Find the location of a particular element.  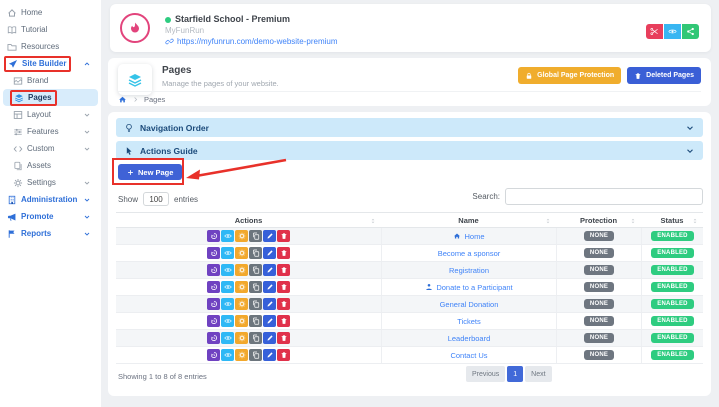

pagination-1-button: 1 is located at coordinates (515, 374).